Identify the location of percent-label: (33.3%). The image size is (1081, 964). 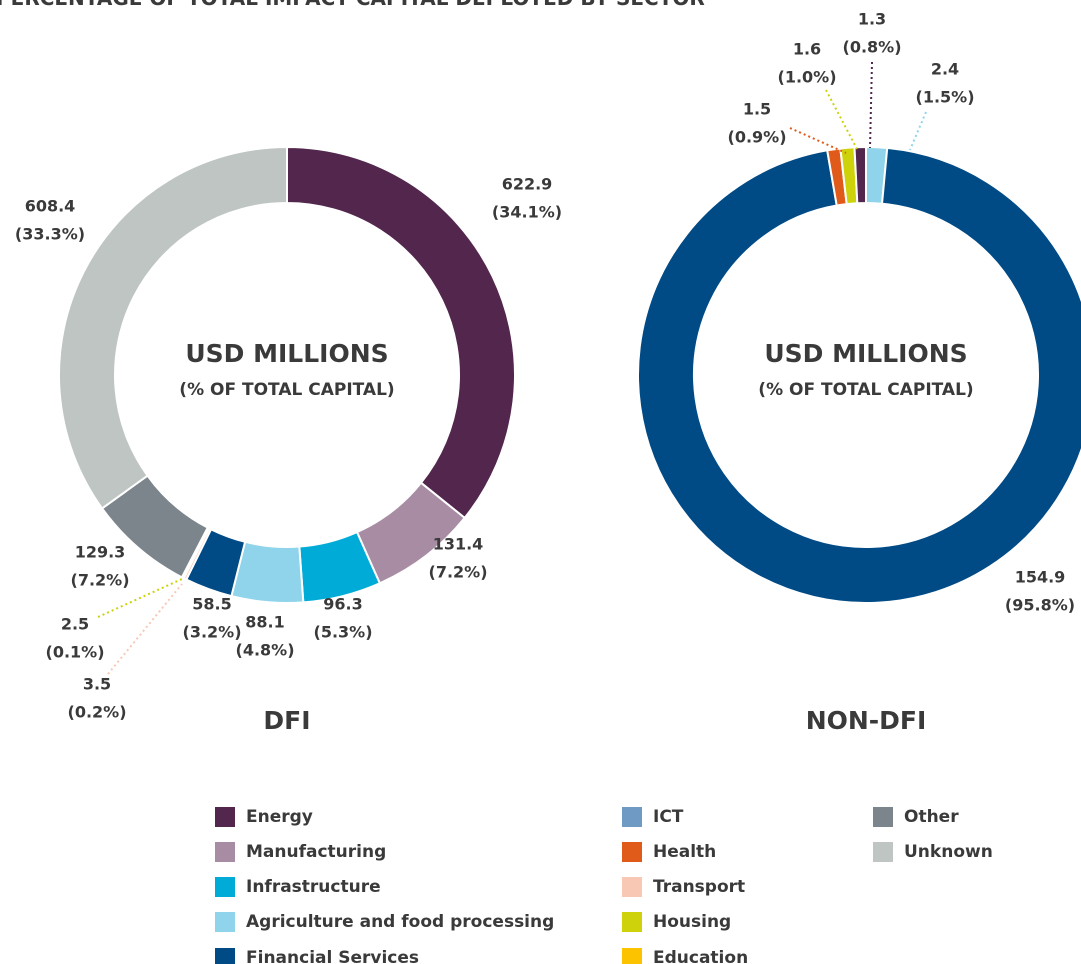
(50, 234).